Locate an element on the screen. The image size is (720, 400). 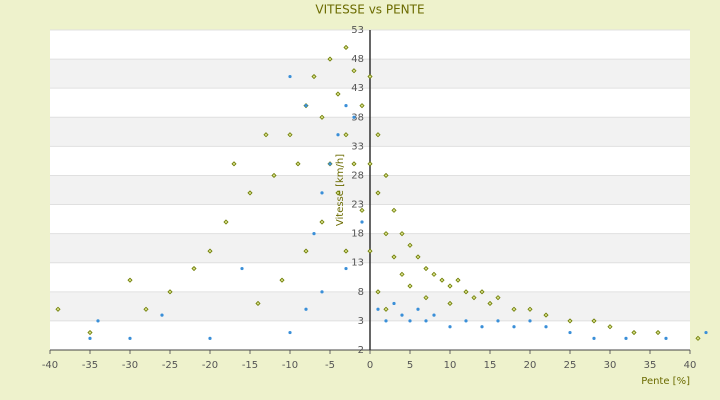
x-tick-label: 40 is located at coordinates (690, 365).